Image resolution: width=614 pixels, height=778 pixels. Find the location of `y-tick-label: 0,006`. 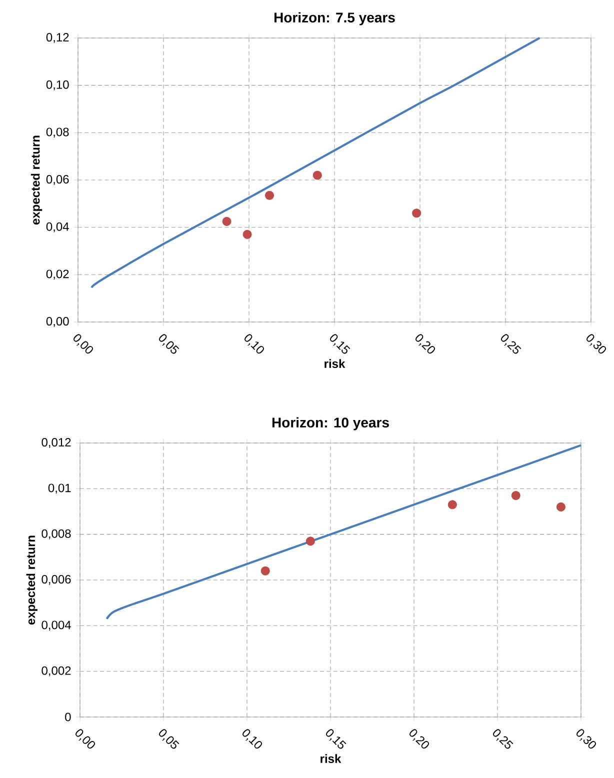

y-tick-label: 0,006 is located at coordinates (56, 580).